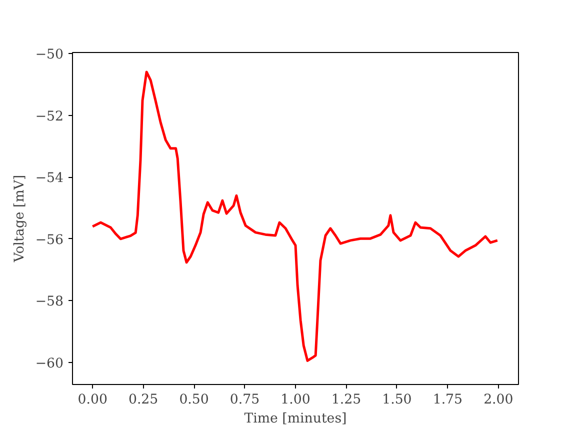 The image size is (576, 432). Describe the element at coordinates (49, 116) in the screenshot. I see `y-tick-label: −52` at that location.